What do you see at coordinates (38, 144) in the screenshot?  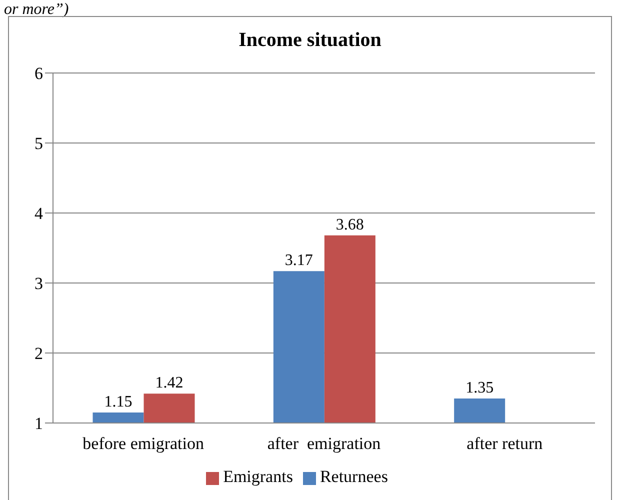 I see `y-tick-label: 5` at bounding box center [38, 144].